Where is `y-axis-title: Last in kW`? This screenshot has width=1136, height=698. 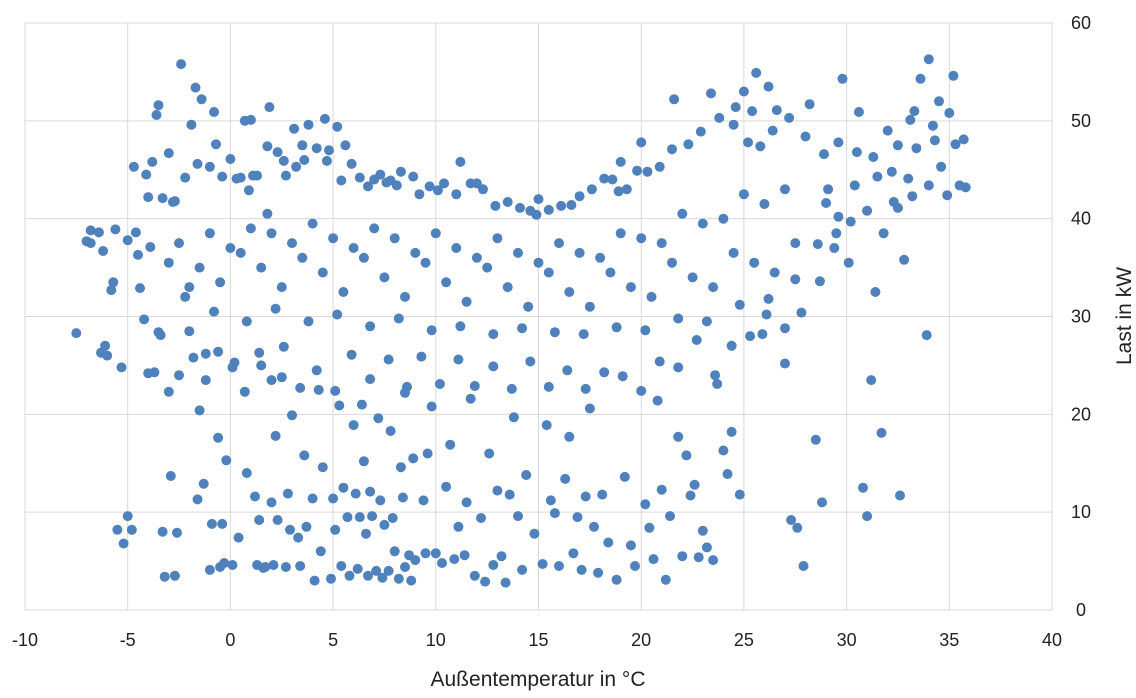
y-axis-title: Last in kW is located at coordinates (1124, 316).